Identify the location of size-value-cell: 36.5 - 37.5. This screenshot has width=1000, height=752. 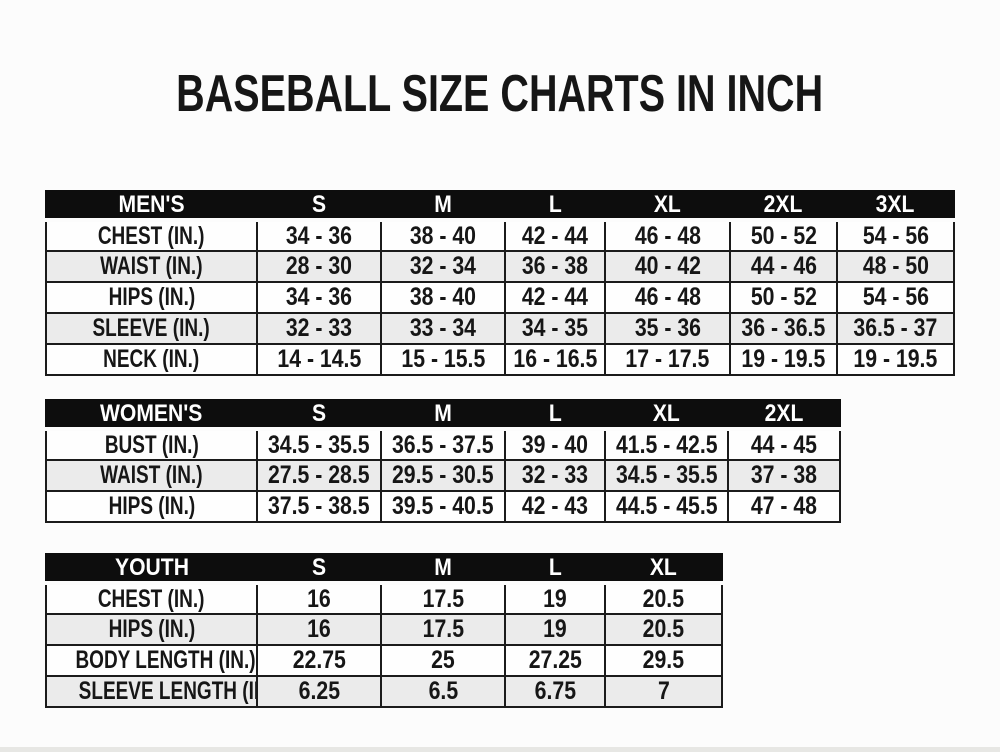
(443, 444).